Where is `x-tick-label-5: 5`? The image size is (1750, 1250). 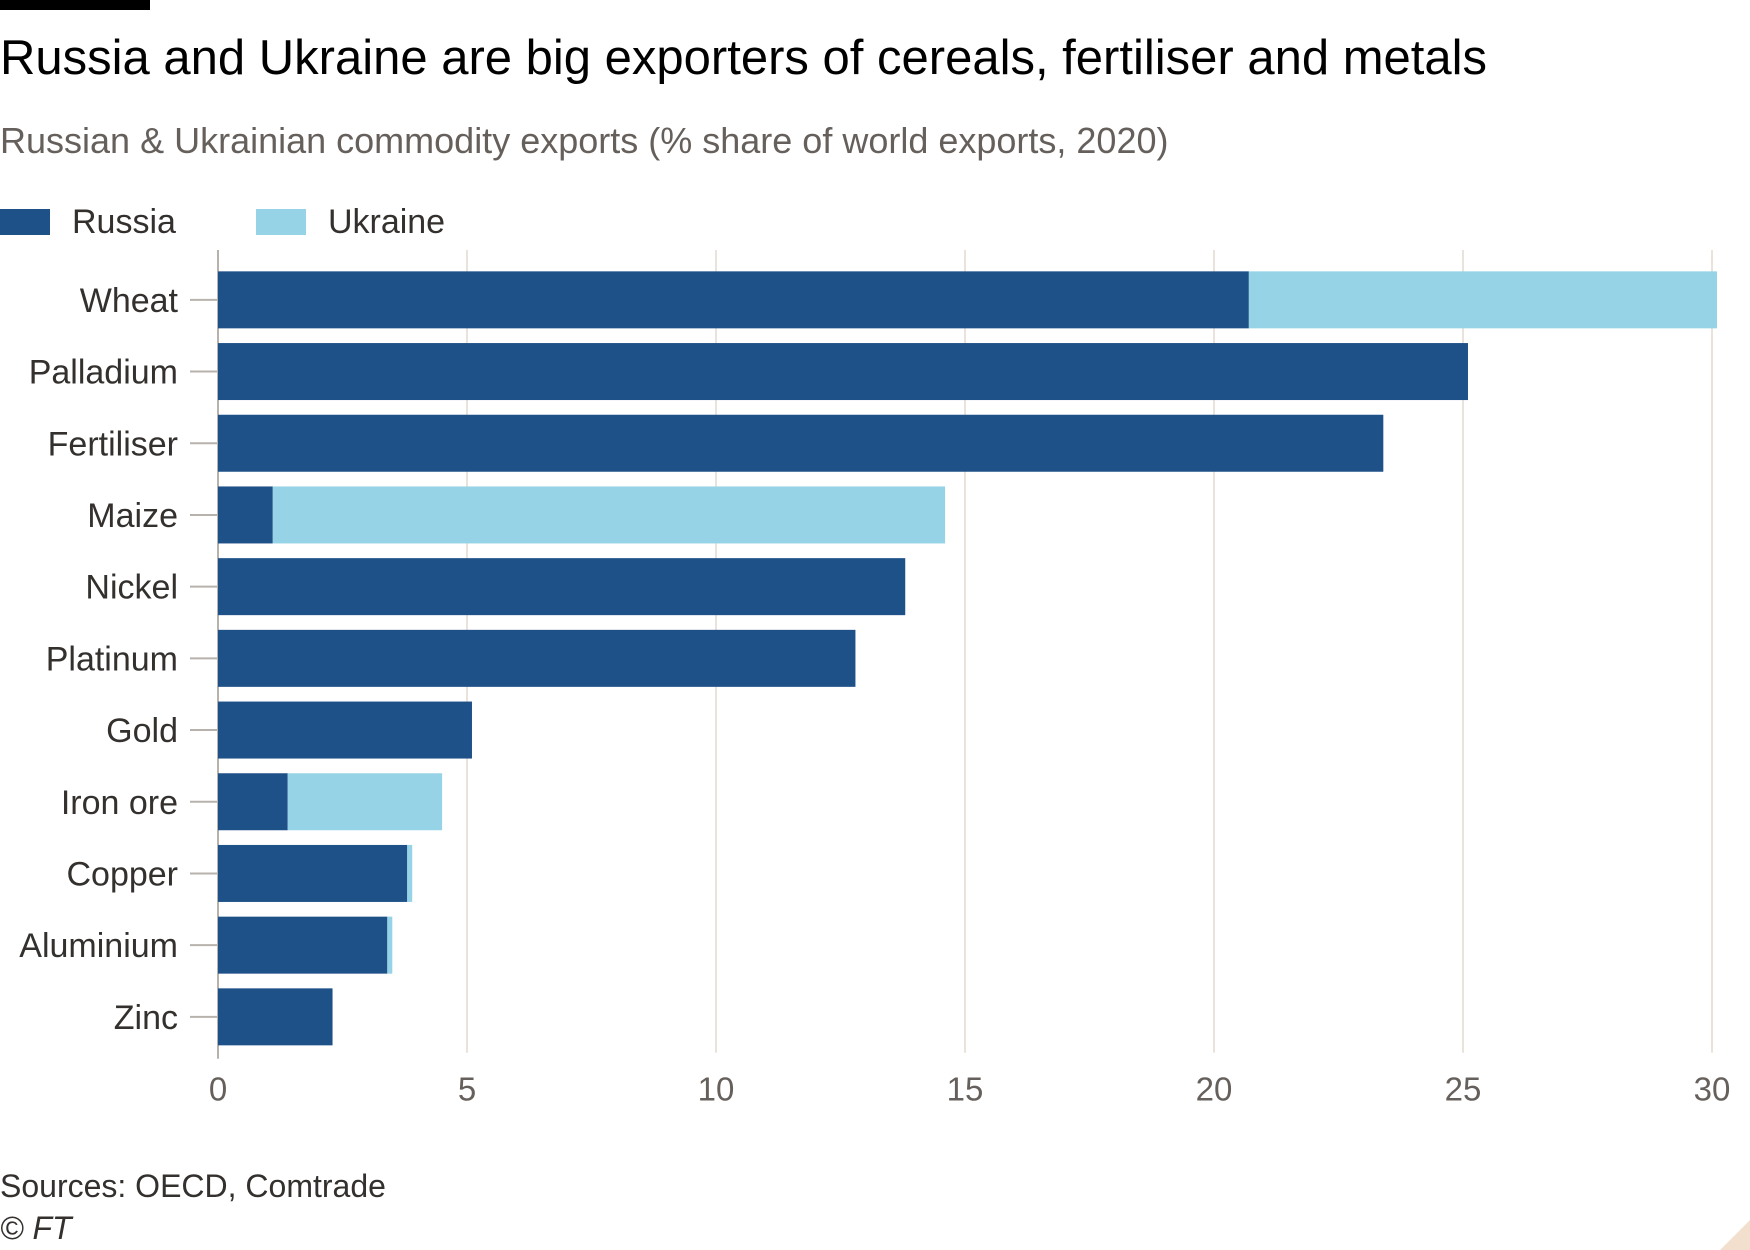 x-tick-label-5: 5 is located at coordinates (467, 1089).